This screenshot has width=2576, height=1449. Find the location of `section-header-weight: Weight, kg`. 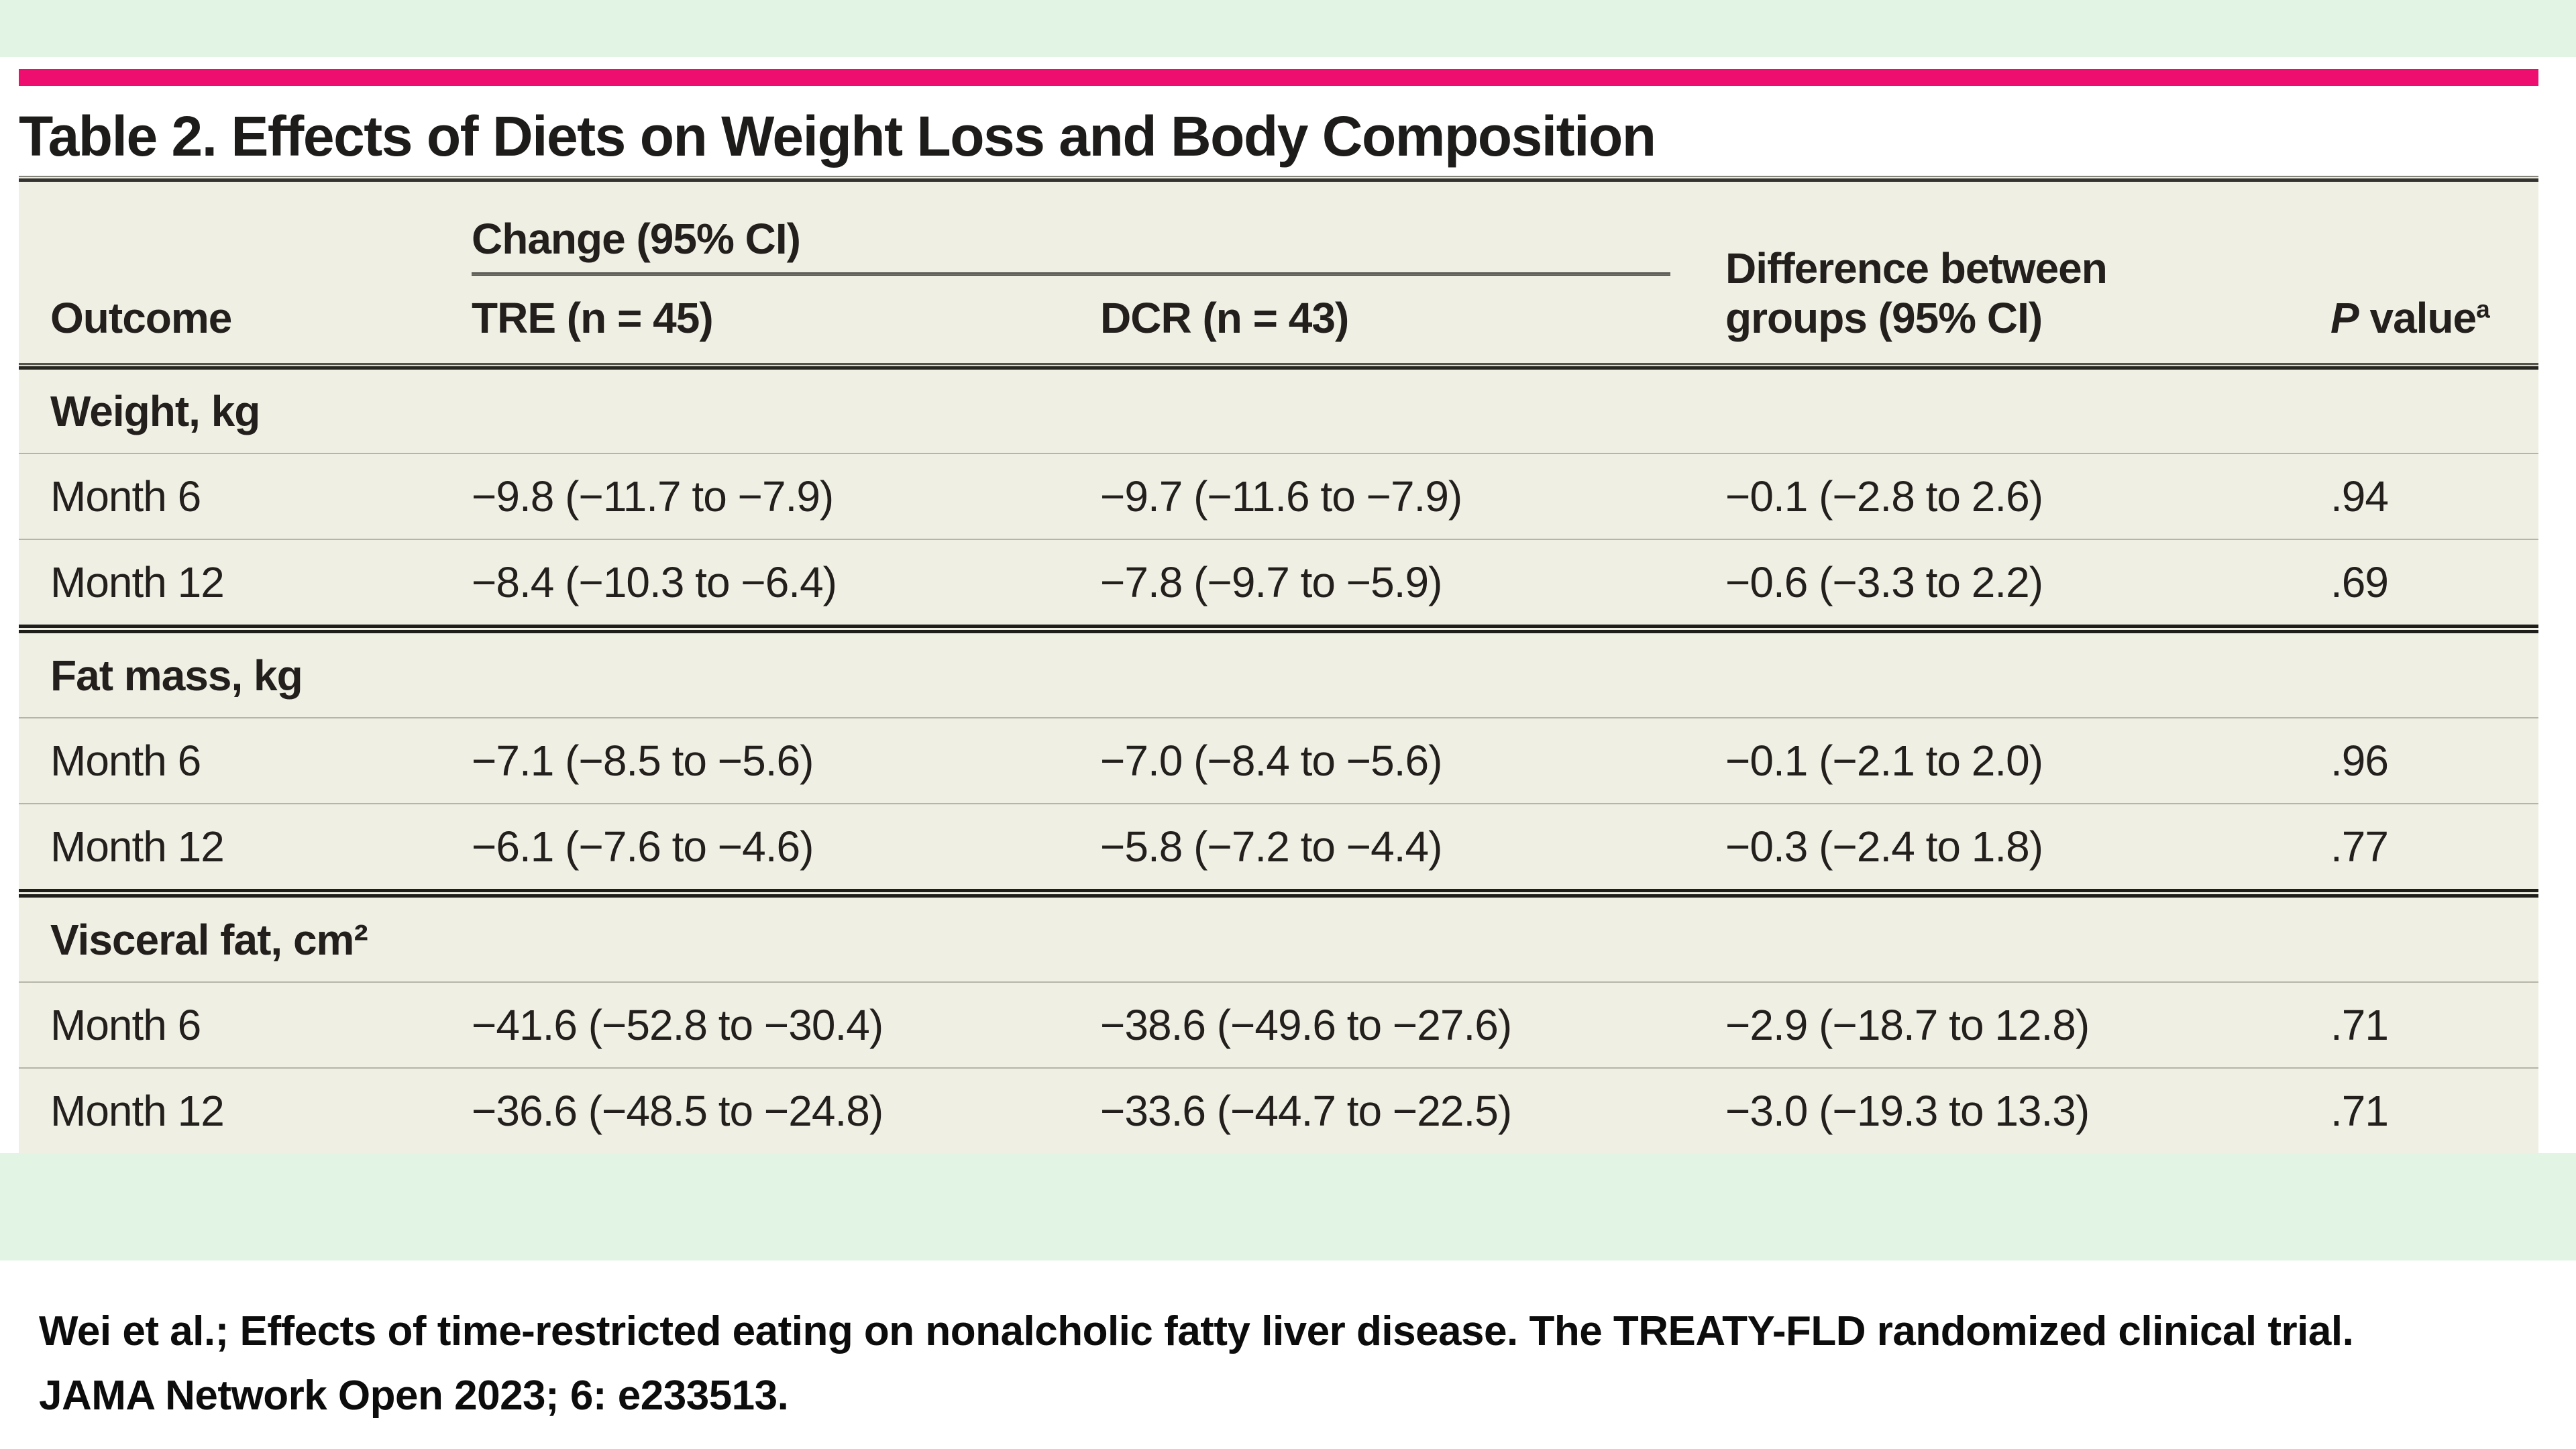

section-header-weight: Weight, kg is located at coordinates (1278, 411).